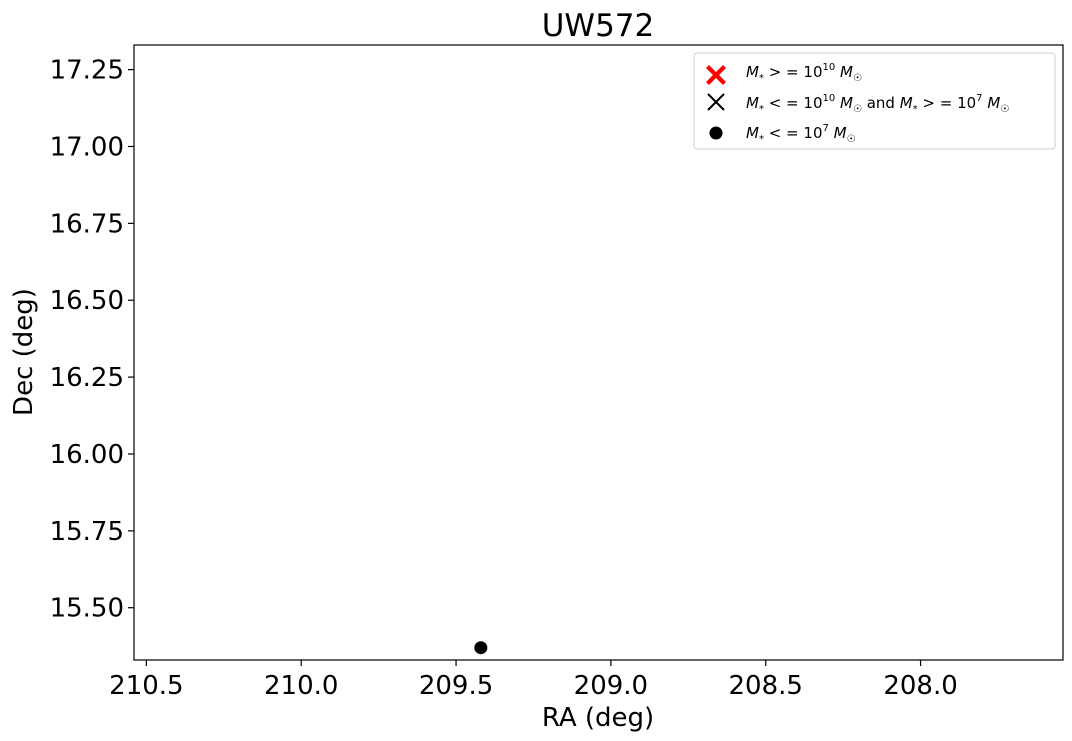  I want to click on legend-box, so click(874, 101).